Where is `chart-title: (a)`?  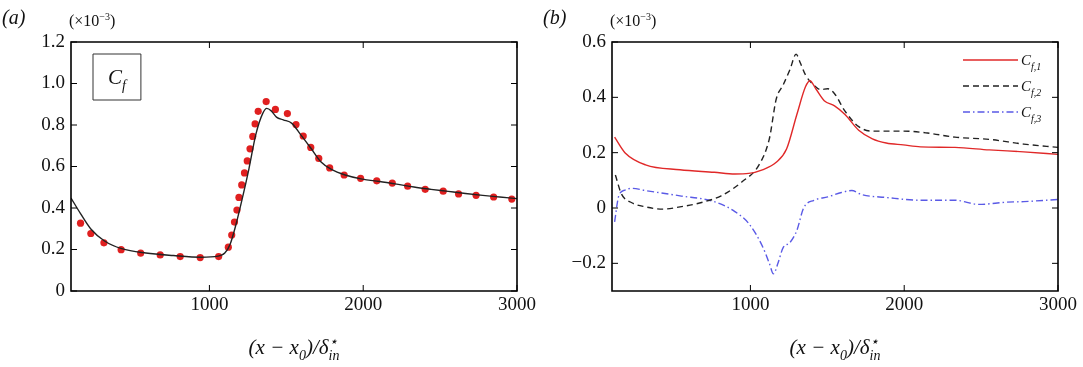 chart-title: (a) is located at coordinates (14, 17).